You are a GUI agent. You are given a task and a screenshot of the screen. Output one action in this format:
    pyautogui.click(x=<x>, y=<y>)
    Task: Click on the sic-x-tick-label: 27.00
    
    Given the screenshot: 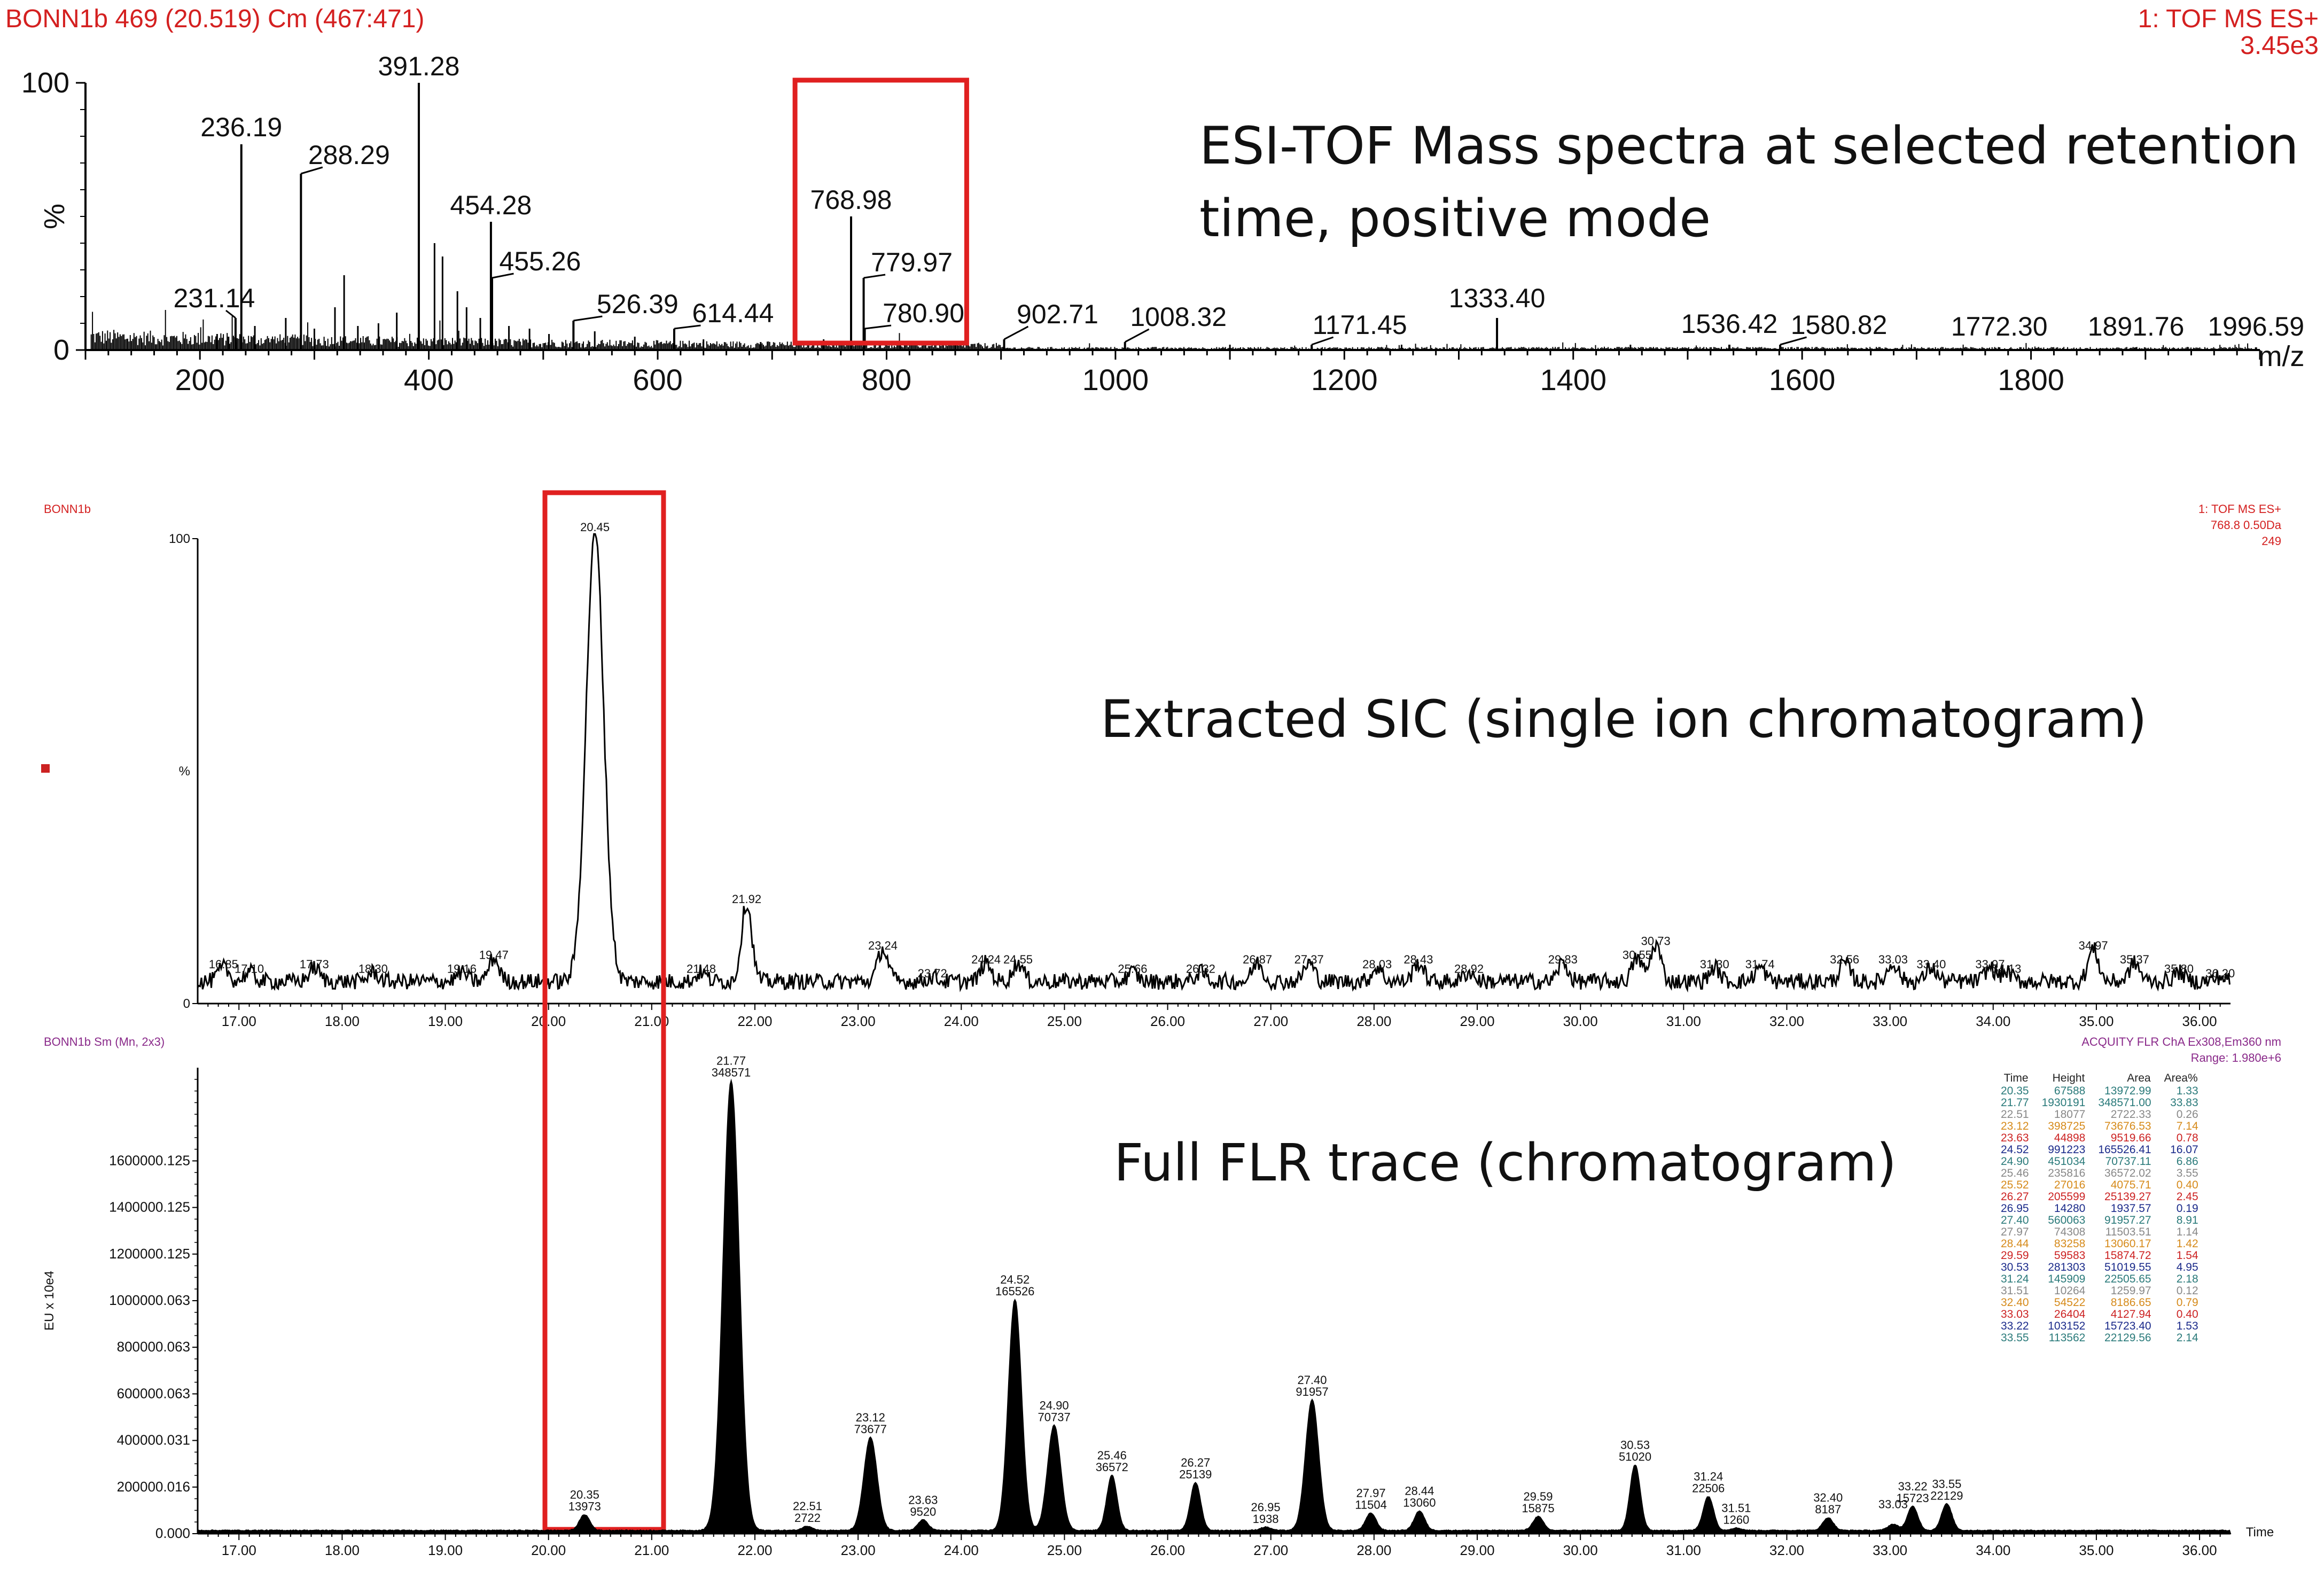 What is the action you would take?
    pyautogui.click(x=1270, y=1021)
    